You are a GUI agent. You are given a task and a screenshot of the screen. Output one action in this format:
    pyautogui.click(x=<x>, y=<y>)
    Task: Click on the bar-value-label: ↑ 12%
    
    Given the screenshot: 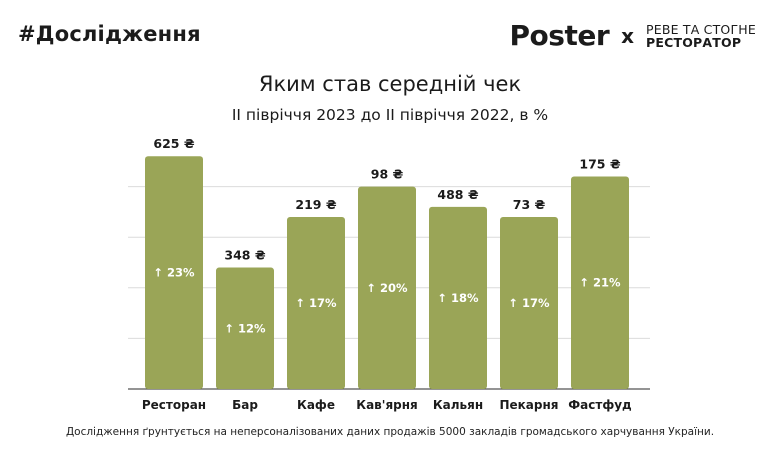 What is the action you would take?
    pyautogui.click(x=245, y=328)
    